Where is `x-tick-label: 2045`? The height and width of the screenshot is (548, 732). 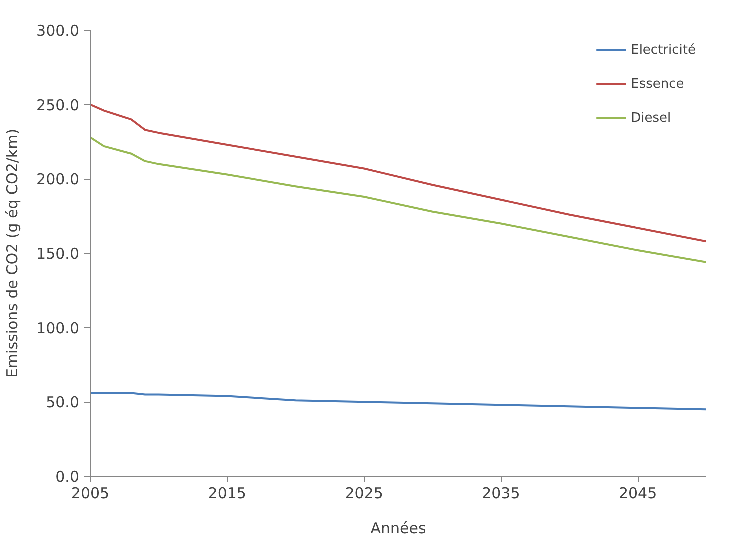 x-tick-label: 2045 is located at coordinates (638, 493).